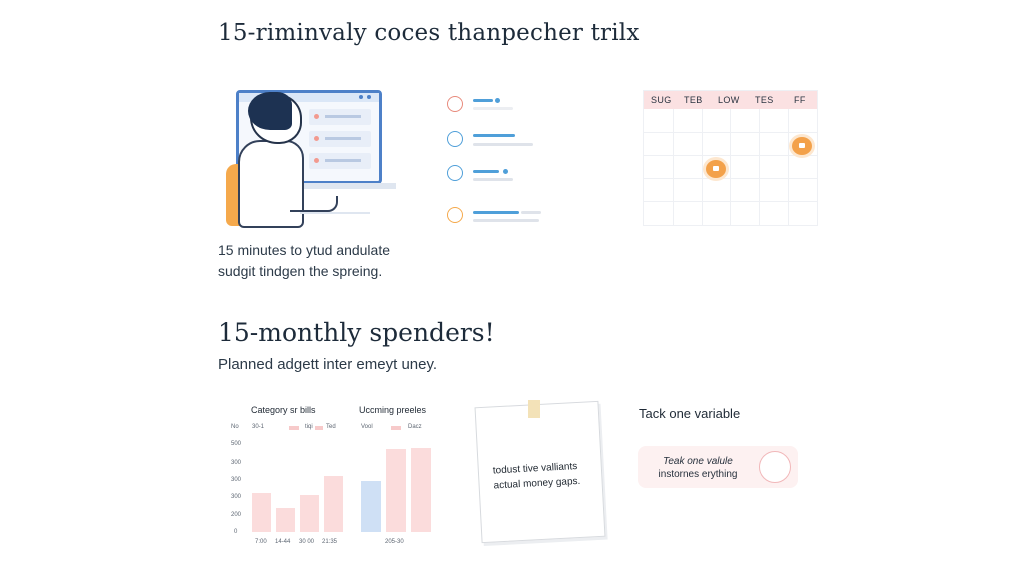 This screenshot has width=1024, height=585. I want to click on variable-toggle-card: Teak one valule instornes erything, so click(718, 467).